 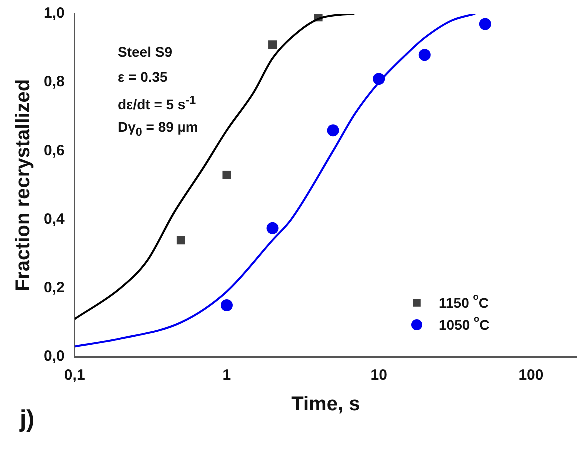 I want to click on x-tick-label: 10, so click(x=379, y=375).